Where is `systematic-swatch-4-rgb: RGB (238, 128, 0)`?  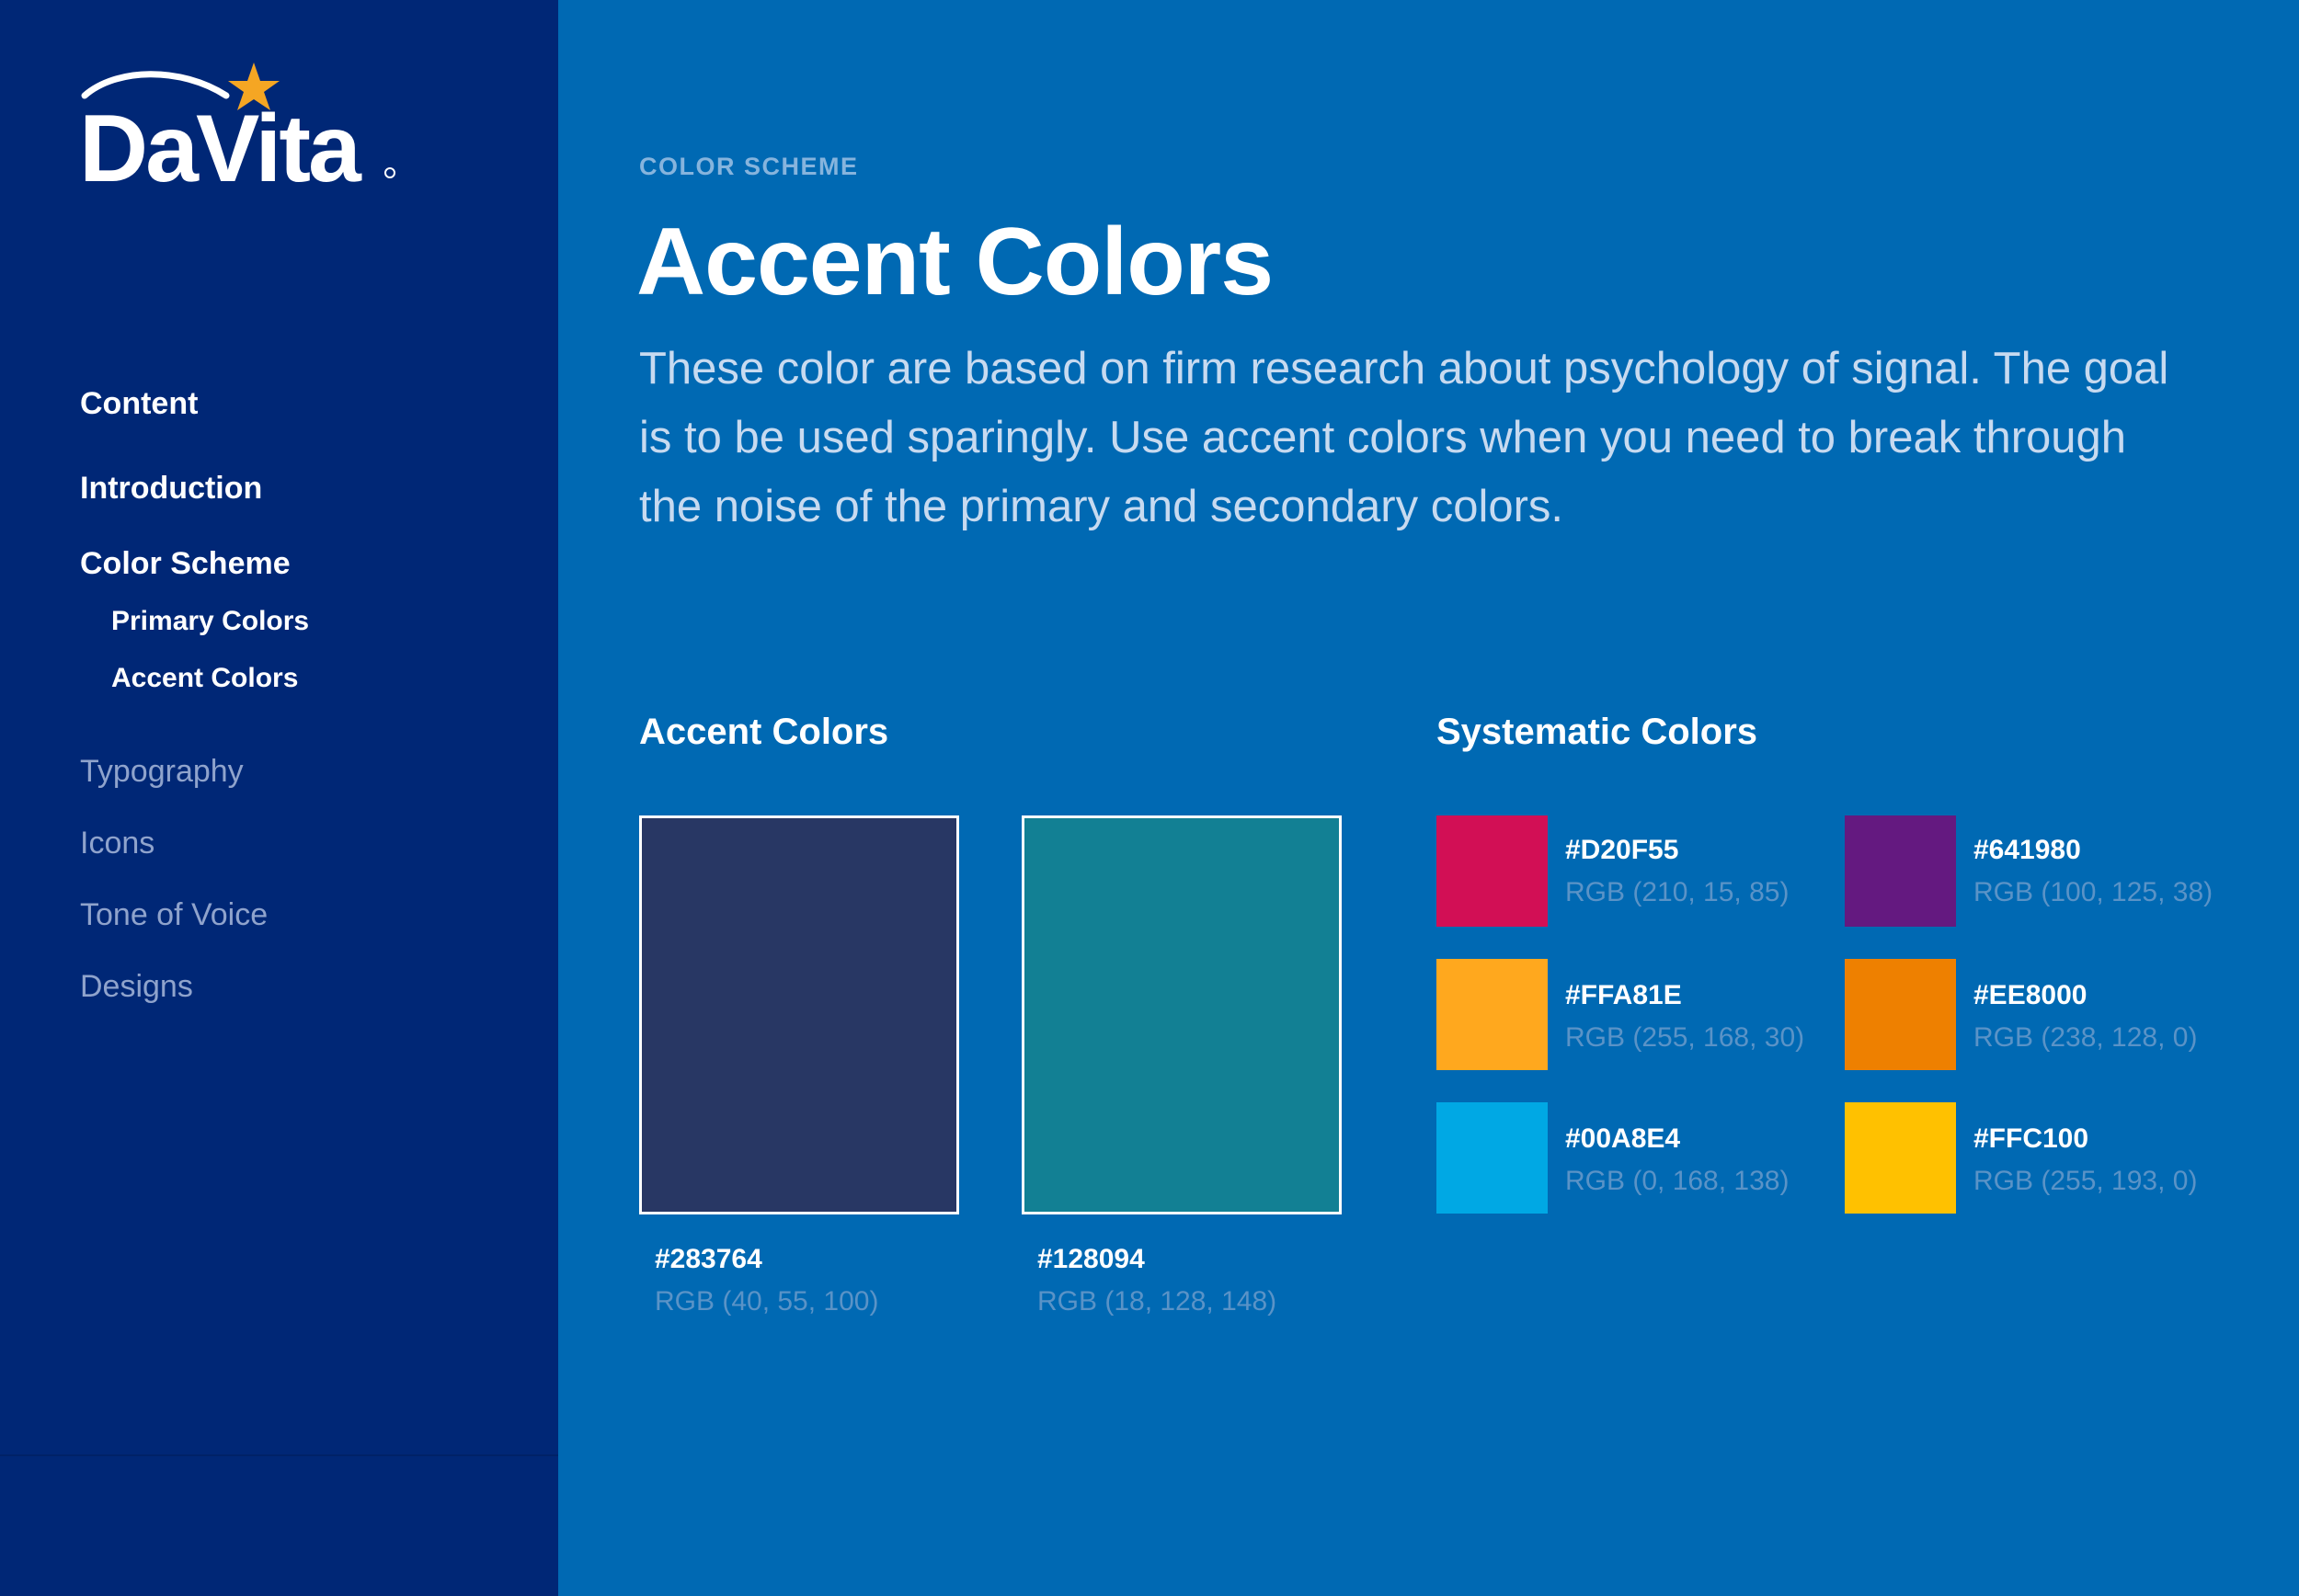
systematic-swatch-4-rgb: RGB (238, 128, 0) is located at coordinates (2086, 1037).